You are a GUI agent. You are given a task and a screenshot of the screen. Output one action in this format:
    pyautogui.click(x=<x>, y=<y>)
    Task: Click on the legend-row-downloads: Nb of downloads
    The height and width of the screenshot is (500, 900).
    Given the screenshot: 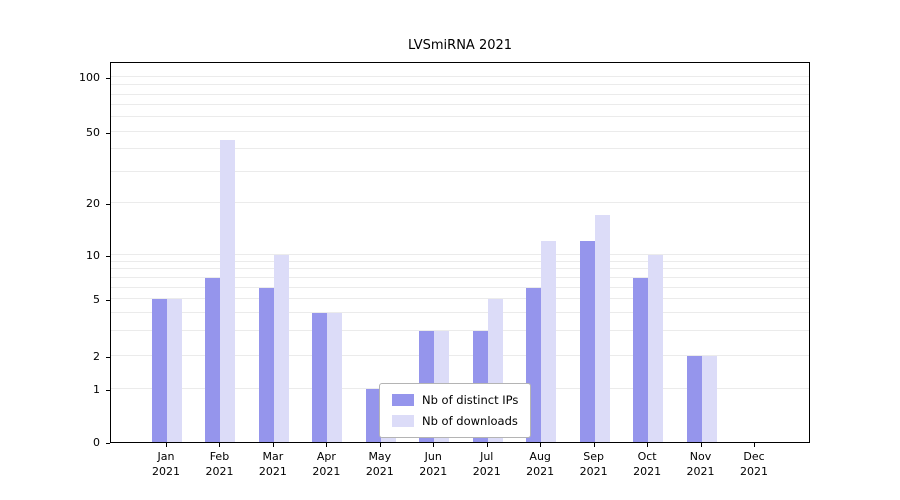 What is the action you would take?
    pyautogui.click(x=455, y=421)
    